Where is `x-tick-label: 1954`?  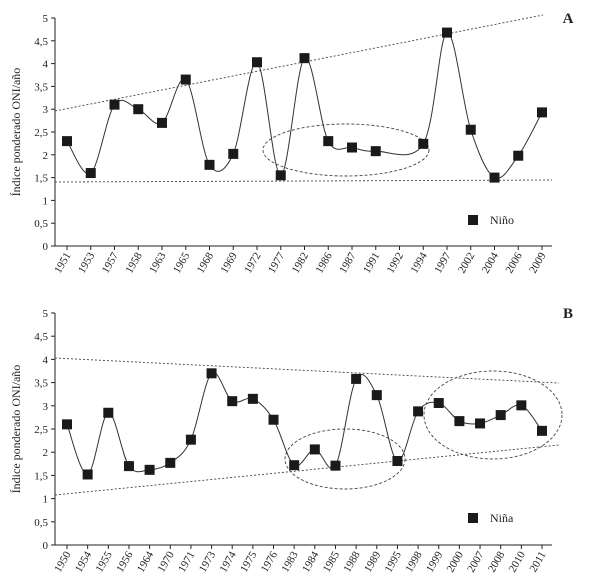 x-tick-label: 1954 is located at coordinates (84, 561).